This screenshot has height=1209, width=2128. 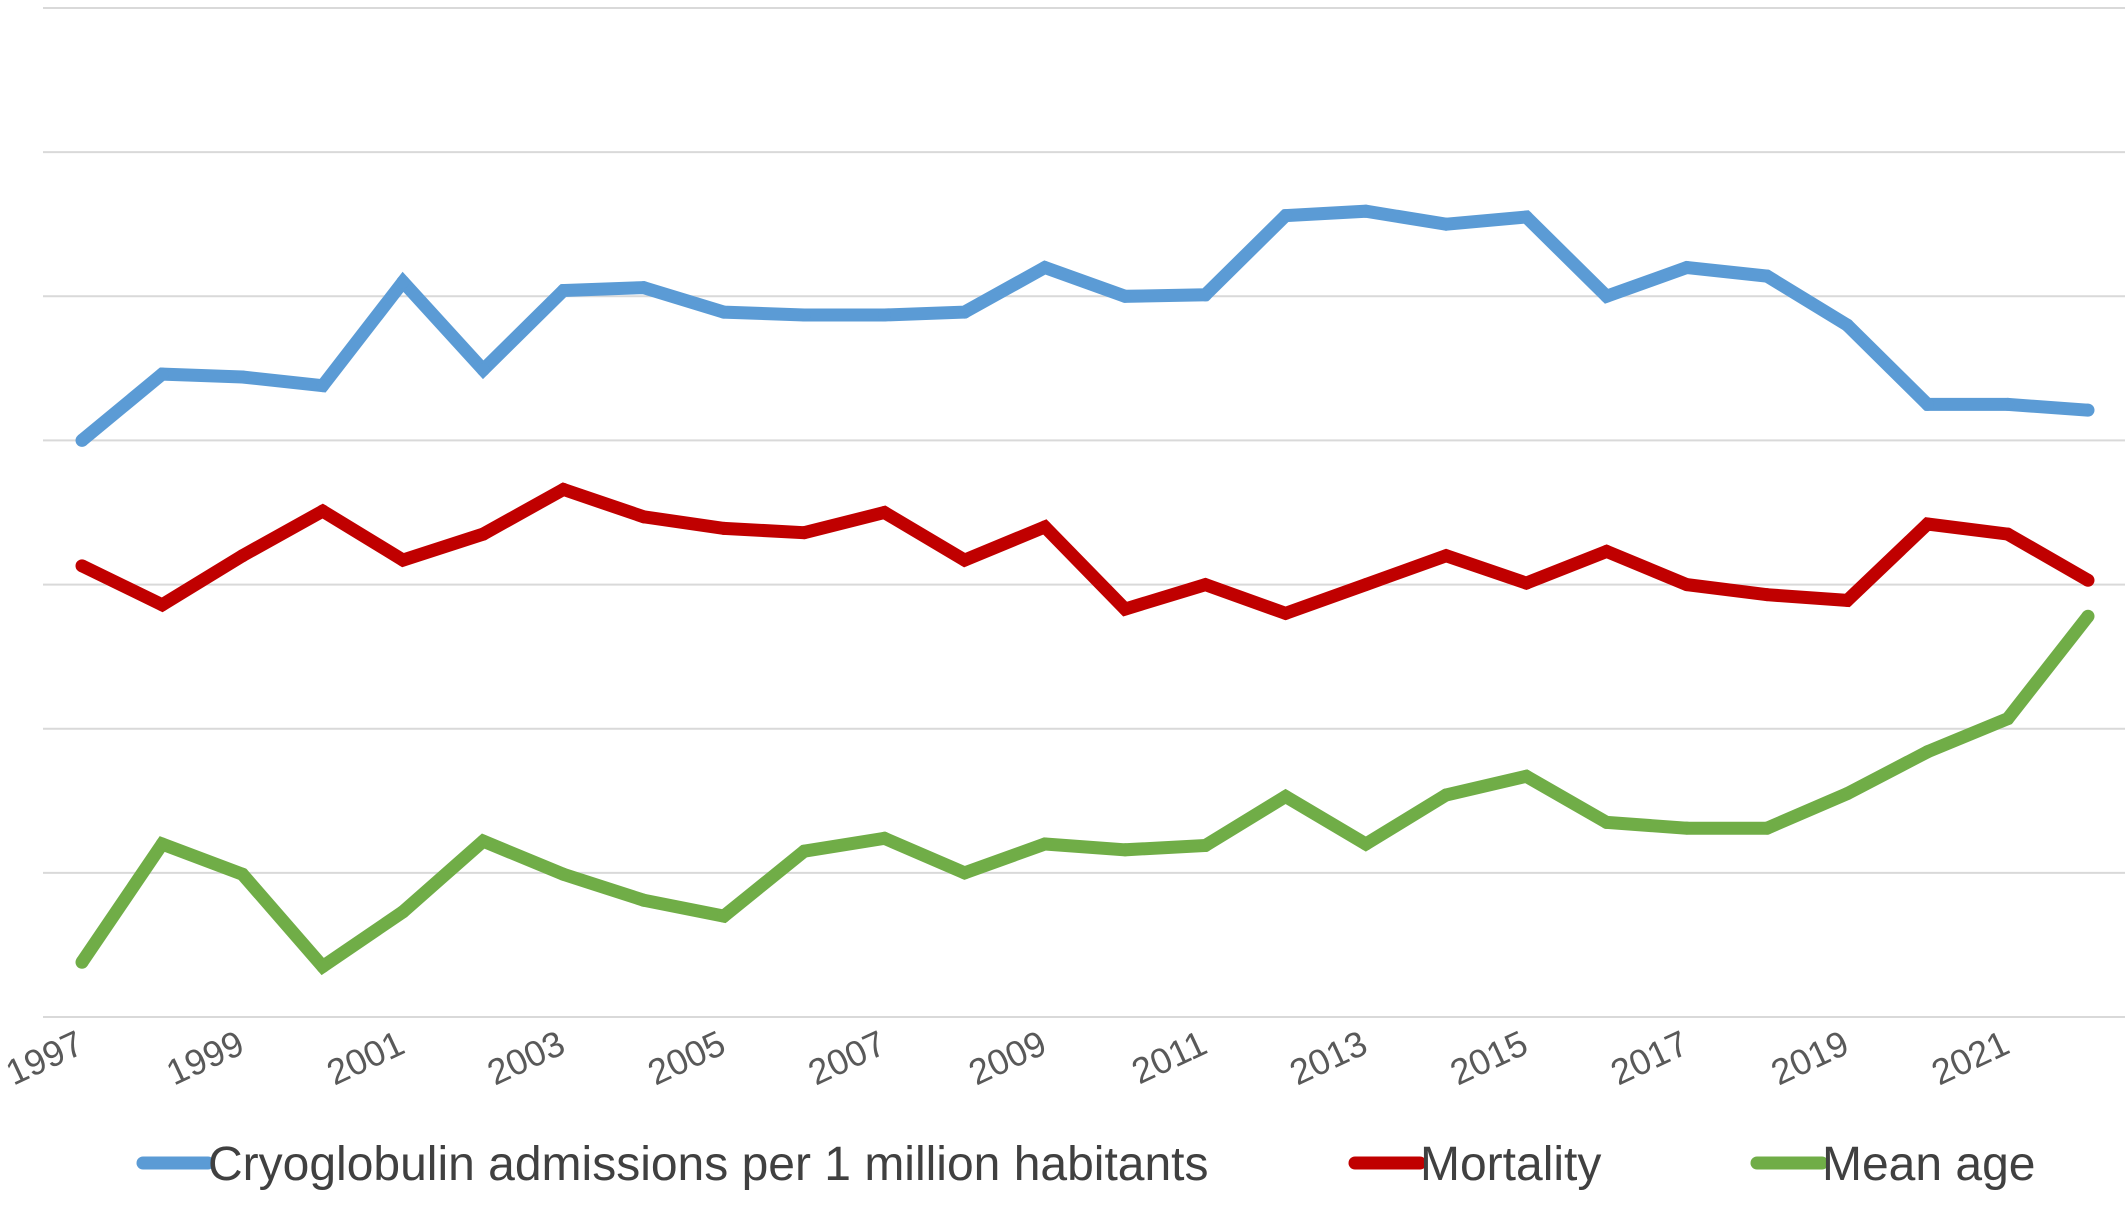 I want to click on x-tick-label-2015: 2015, so click(x=1489, y=1057).